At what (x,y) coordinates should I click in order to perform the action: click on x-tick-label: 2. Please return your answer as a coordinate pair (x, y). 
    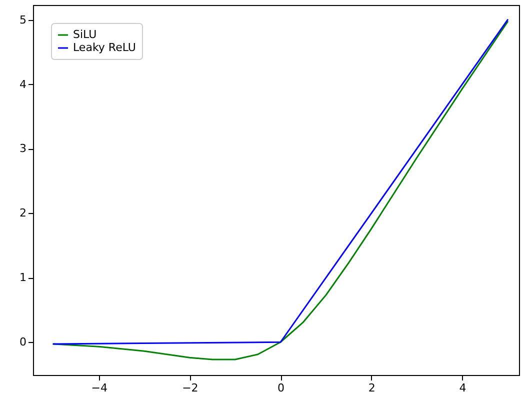
    Looking at the image, I should click on (372, 388).